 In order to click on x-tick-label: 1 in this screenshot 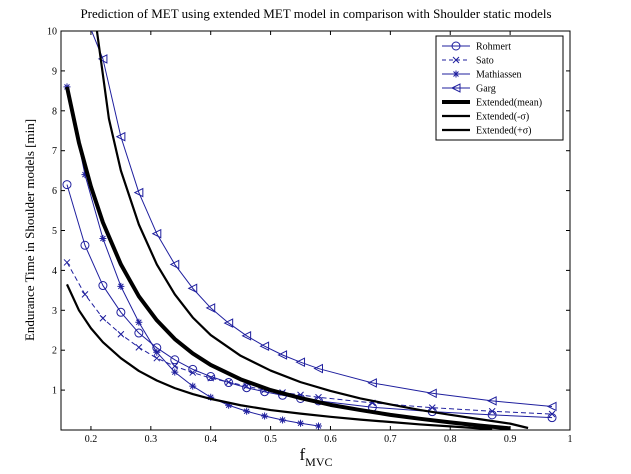, I will do `click(570, 439)`.